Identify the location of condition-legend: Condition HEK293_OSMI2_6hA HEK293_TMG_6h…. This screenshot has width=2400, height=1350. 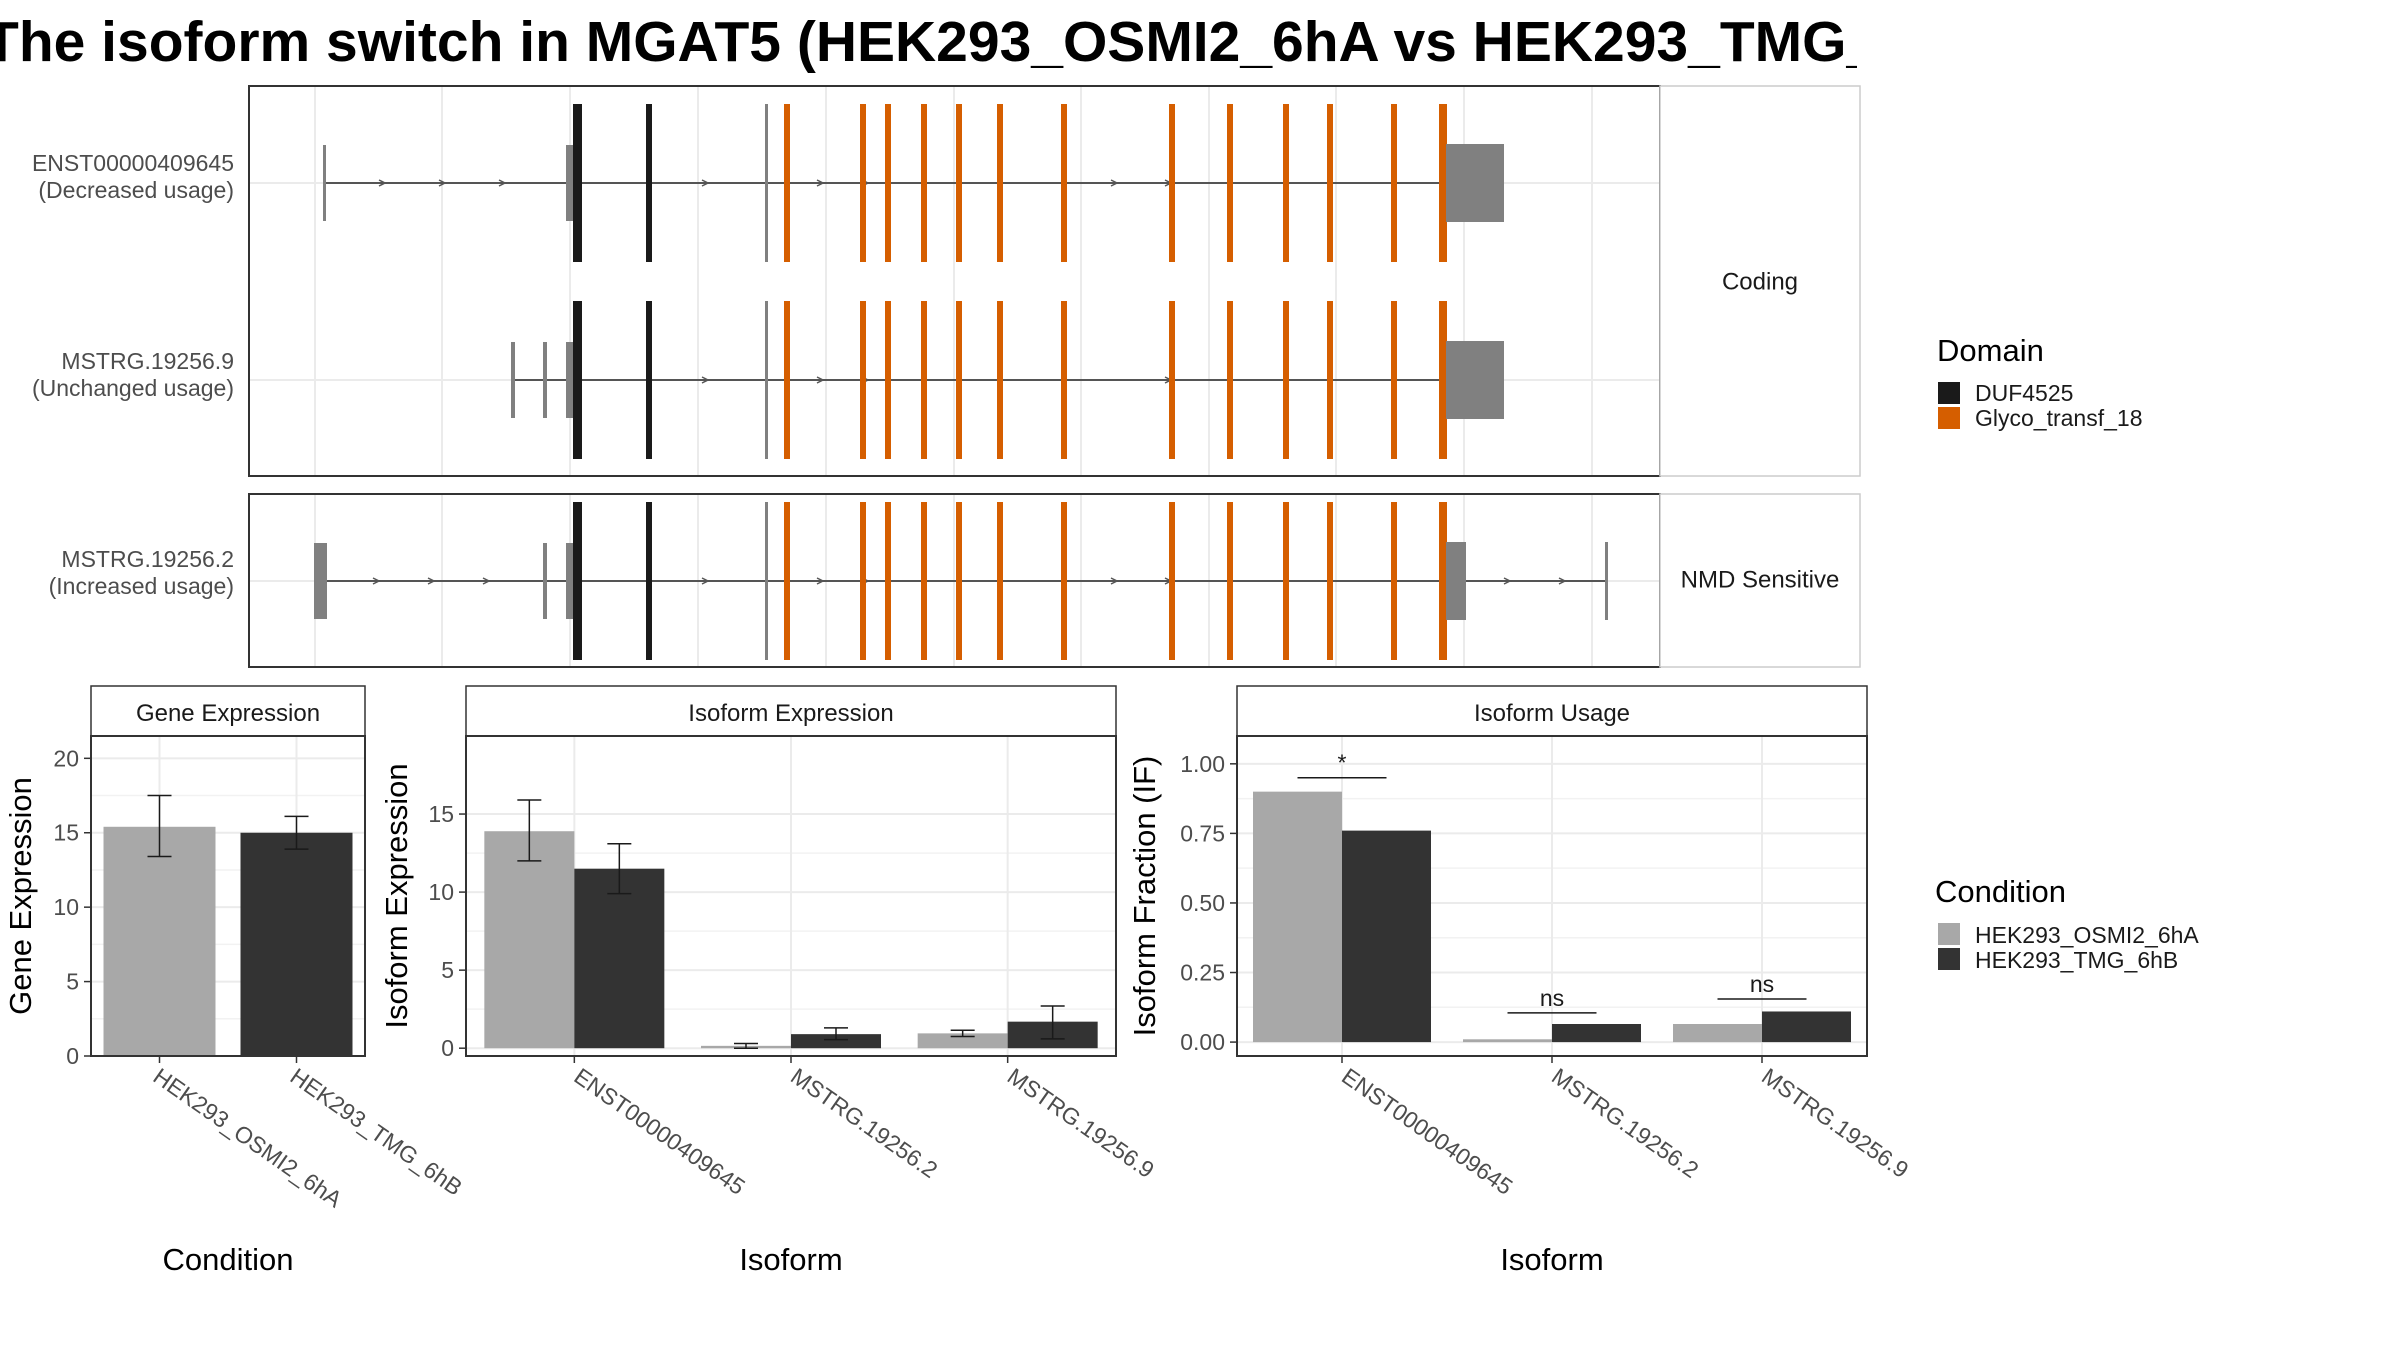
(2067, 923).